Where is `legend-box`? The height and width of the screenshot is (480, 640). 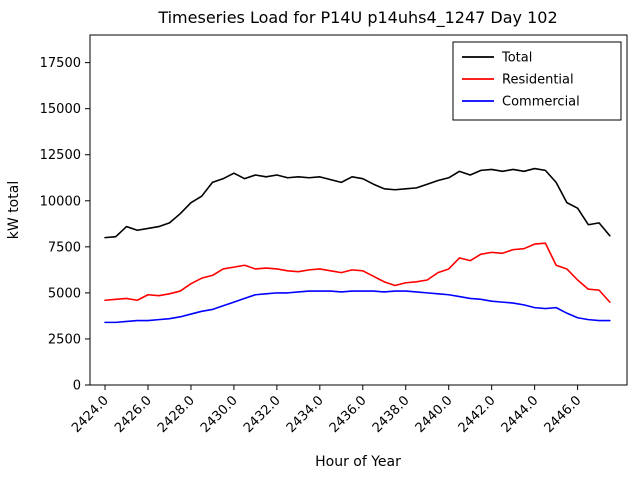 legend-box is located at coordinates (537, 81).